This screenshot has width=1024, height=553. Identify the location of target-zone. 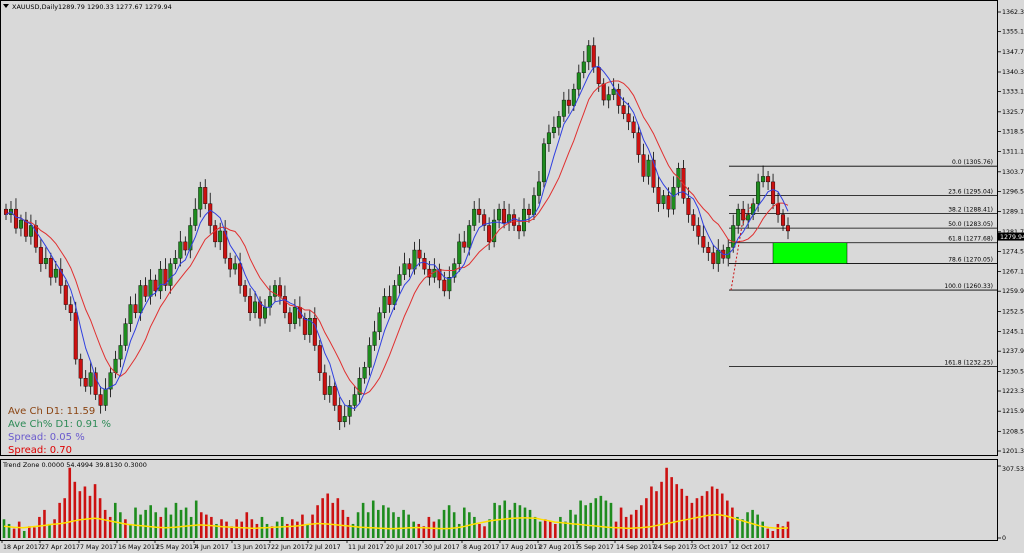
(810, 253).